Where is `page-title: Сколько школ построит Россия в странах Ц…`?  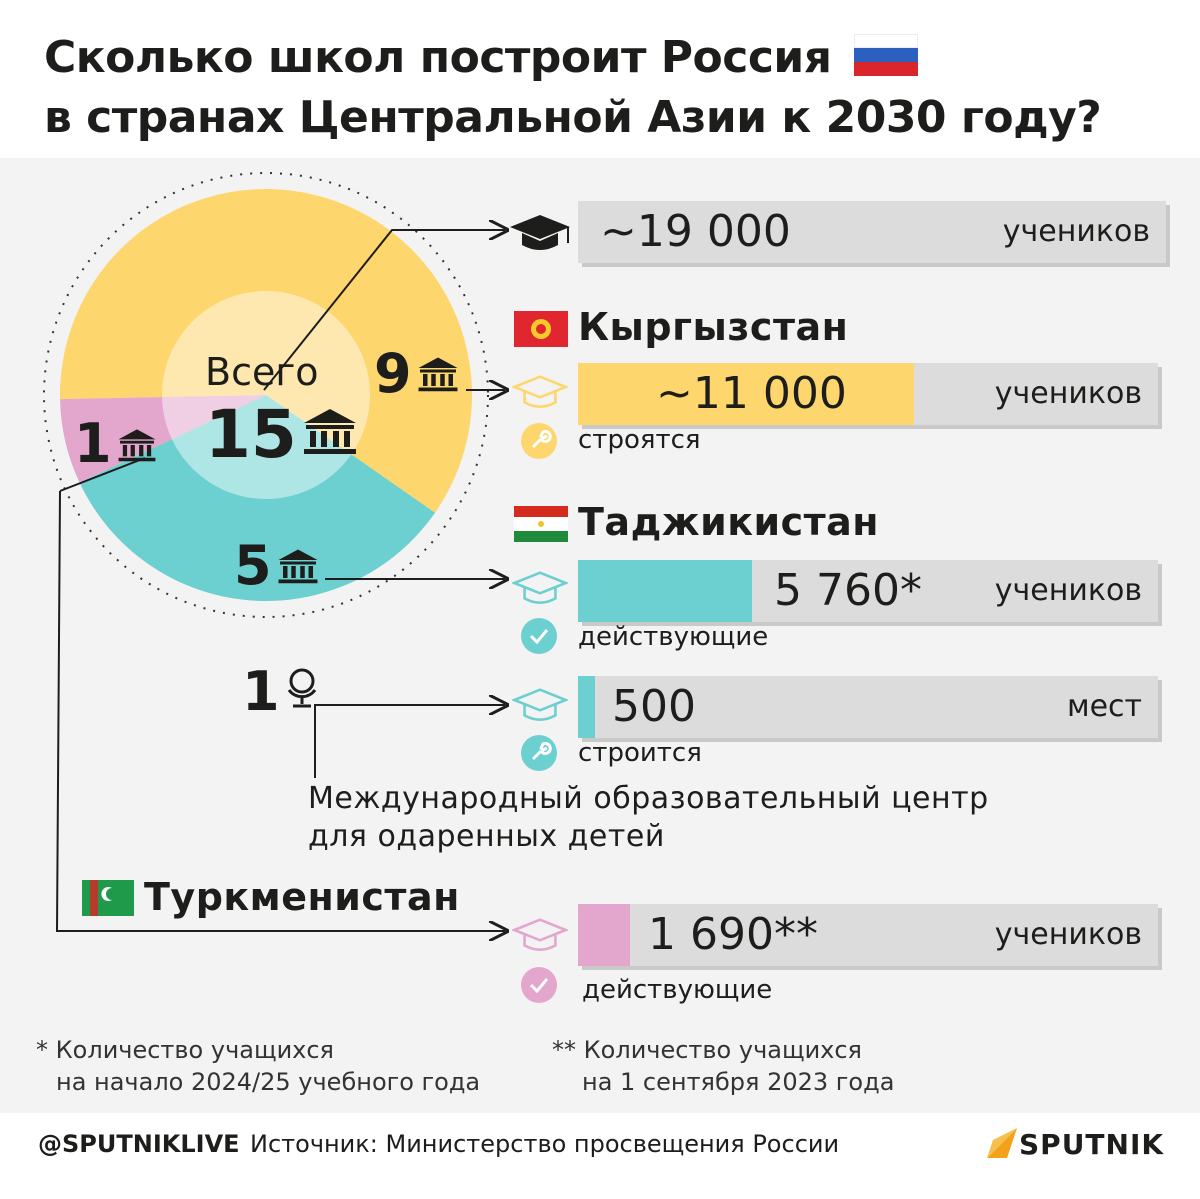
page-title: Сколько школ построит Россия в странах Ц… is located at coordinates (609, 88).